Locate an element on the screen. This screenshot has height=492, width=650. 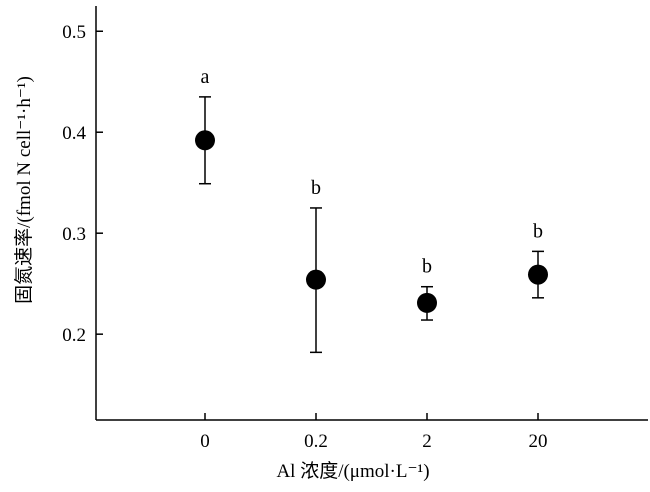
y-tick-label: 0.5 is located at coordinates (74, 32).